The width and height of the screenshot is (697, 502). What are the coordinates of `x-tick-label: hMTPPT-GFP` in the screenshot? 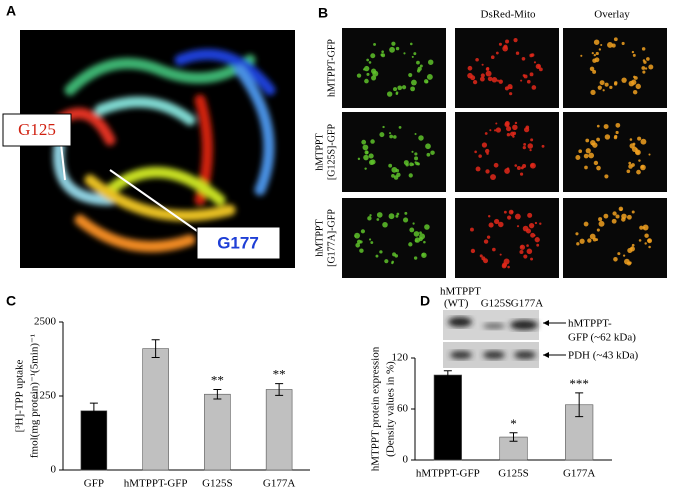 It's located at (448, 474).